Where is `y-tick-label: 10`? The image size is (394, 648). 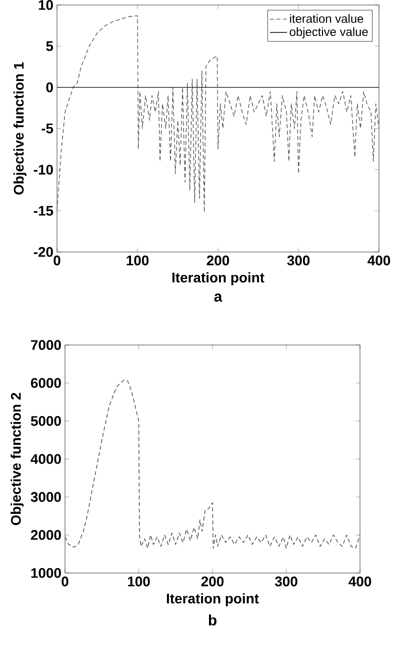 y-tick-label: 10 is located at coordinates (45, 5).